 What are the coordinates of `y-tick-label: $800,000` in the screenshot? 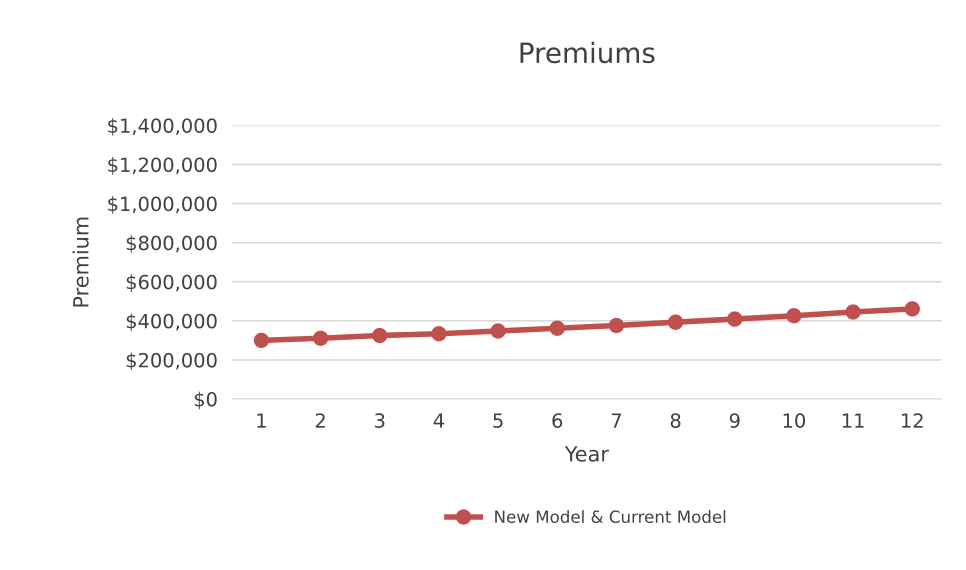 It's located at (171, 244).